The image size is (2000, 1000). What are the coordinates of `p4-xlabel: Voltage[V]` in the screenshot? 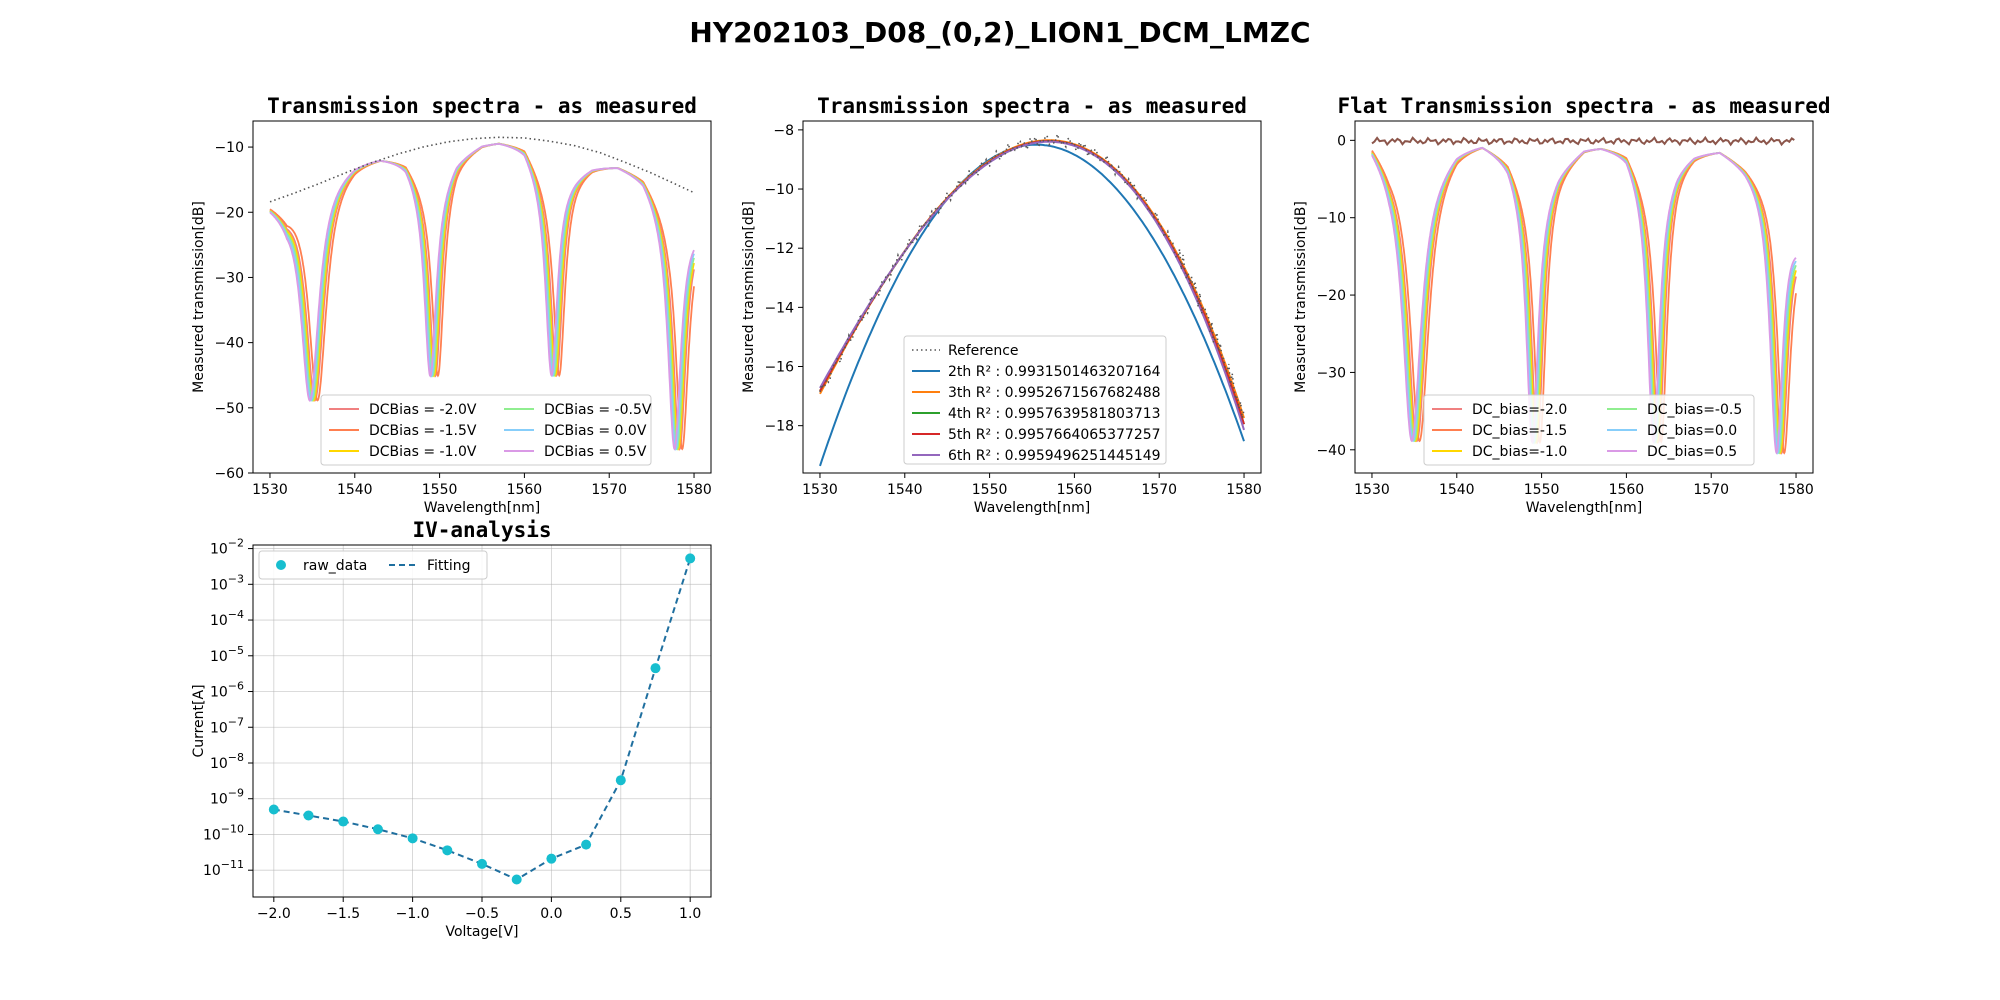 It's located at (481, 932).